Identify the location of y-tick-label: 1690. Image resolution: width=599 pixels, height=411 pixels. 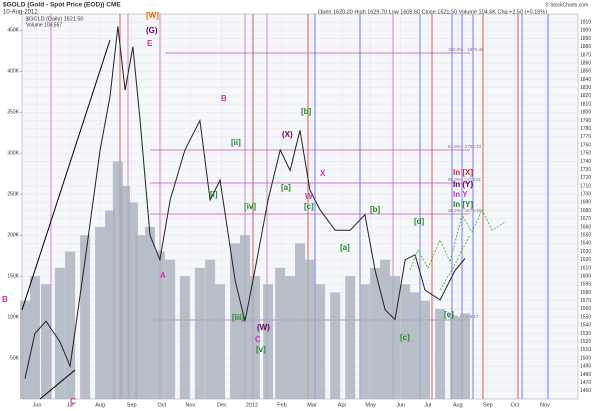
(585, 203).